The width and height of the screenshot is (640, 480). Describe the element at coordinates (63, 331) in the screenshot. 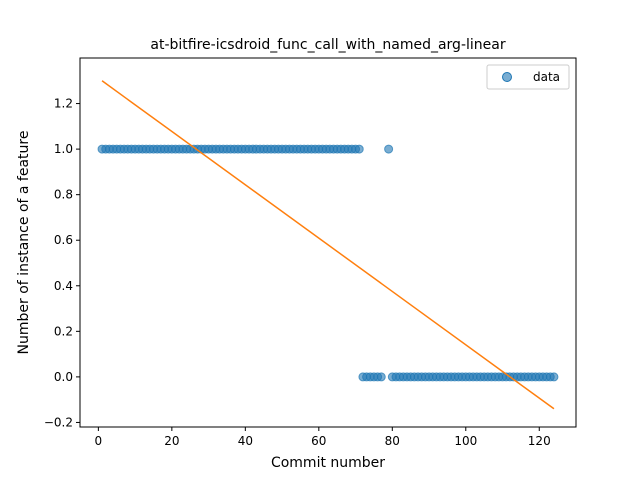

I see `y-tick-label: 0.2` at that location.